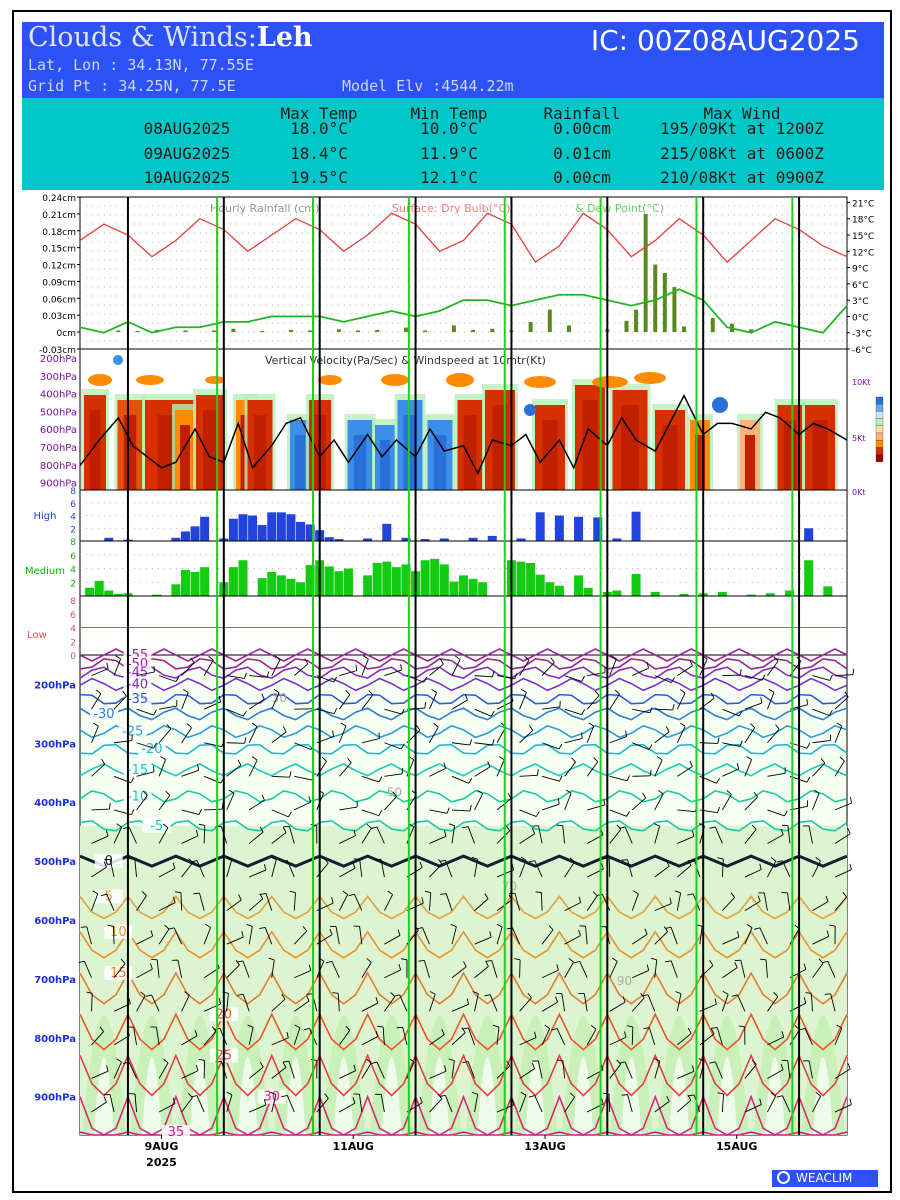 The width and height of the screenshot is (900, 1200). Describe the element at coordinates (59, 283) in the screenshot. I see `rain-tick-label: 0.09cm` at that location.